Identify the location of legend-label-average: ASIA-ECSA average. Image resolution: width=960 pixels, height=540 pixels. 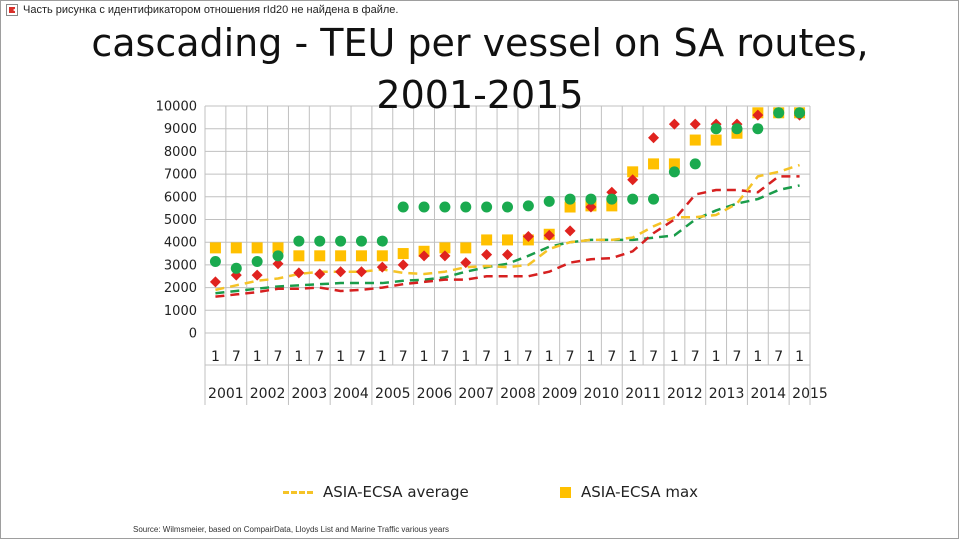
(396, 492).